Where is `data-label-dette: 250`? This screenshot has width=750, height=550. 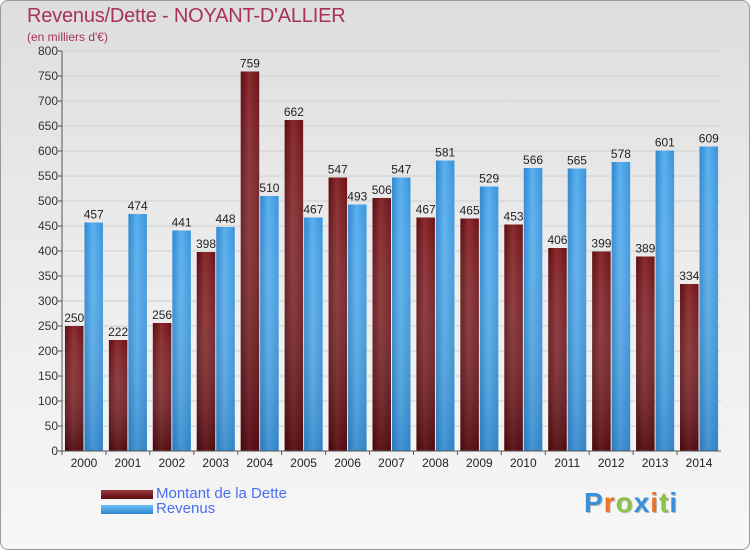 data-label-dette: 250 is located at coordinates (74, 318).